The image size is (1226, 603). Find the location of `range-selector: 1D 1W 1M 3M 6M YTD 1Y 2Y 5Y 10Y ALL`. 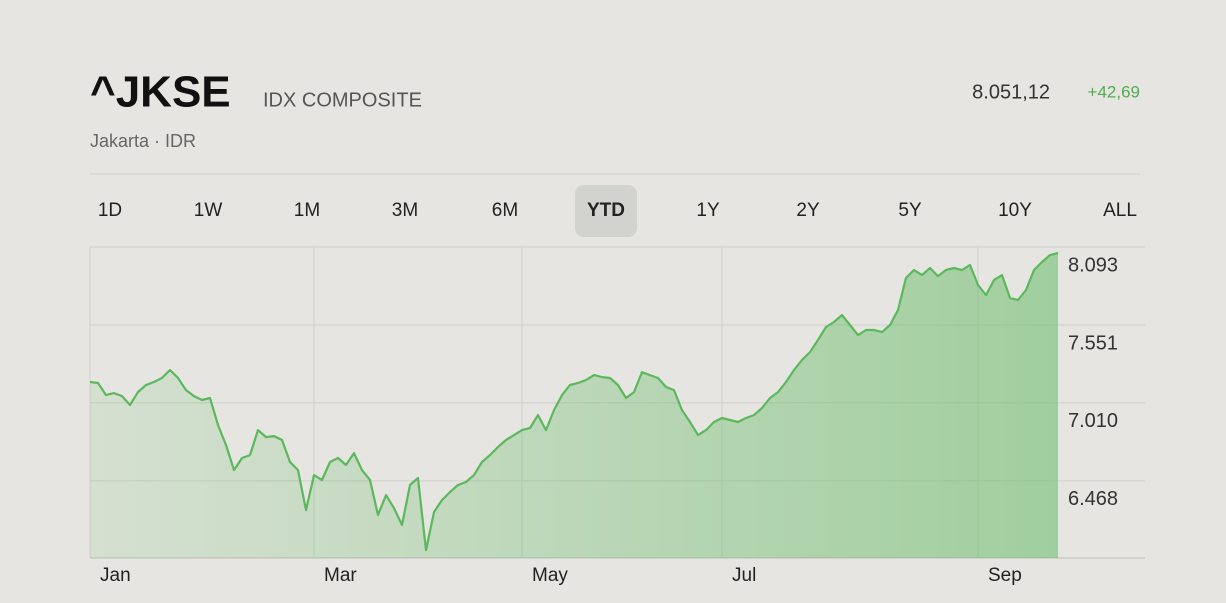

range-selector: 1D 1W 1M 3M 6M YTD 1Y 2Y 5Y 10Y ALL is located at coordinates (617, 211).